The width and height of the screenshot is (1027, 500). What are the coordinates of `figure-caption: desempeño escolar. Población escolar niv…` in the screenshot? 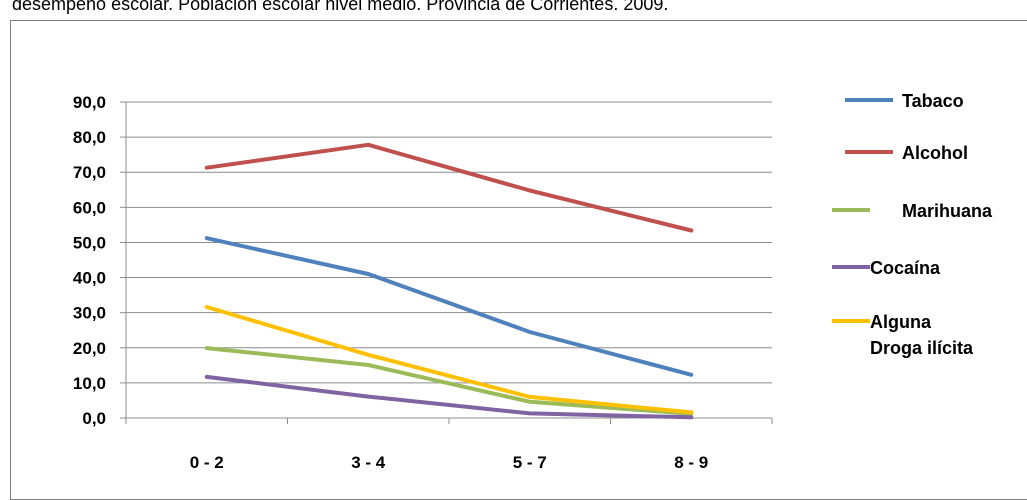 It's located at (340, 7).